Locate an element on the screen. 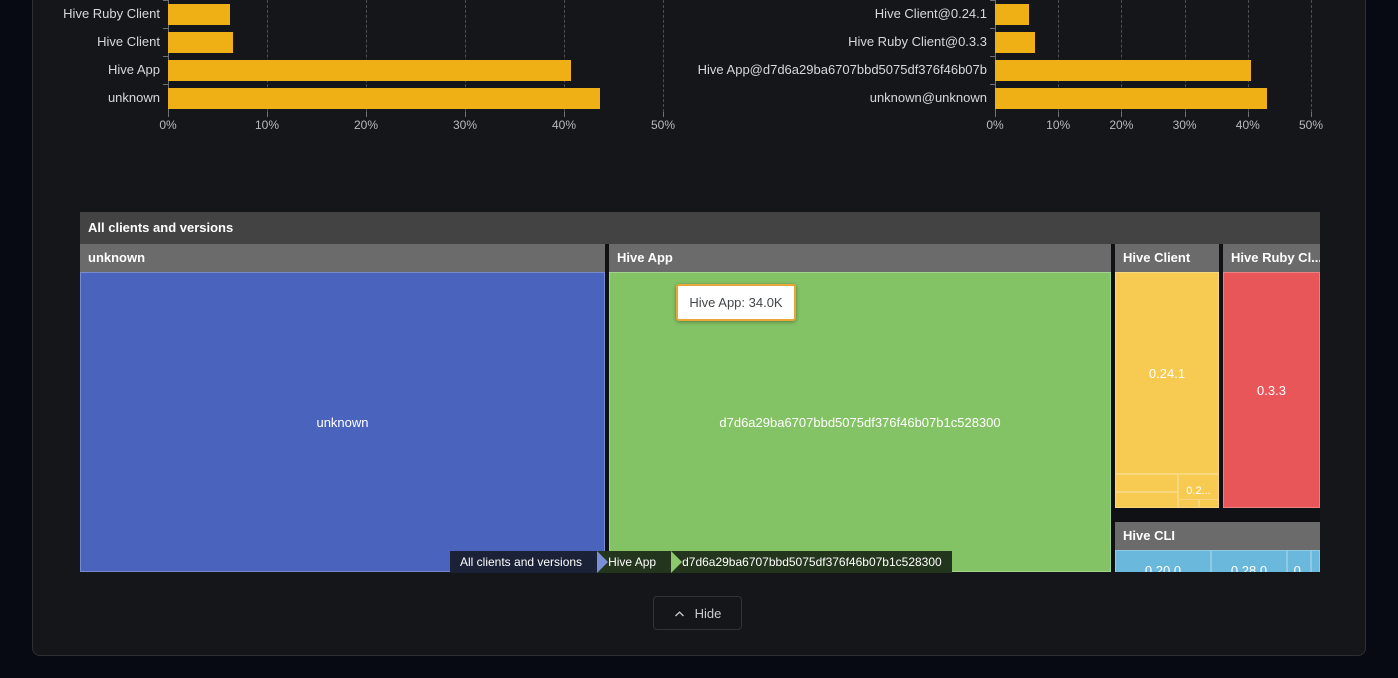  breadcrumb-item-version: d7d6a29ba6707bbd5075df376f46b07b1c528300 is located at coordinates (812, 562).